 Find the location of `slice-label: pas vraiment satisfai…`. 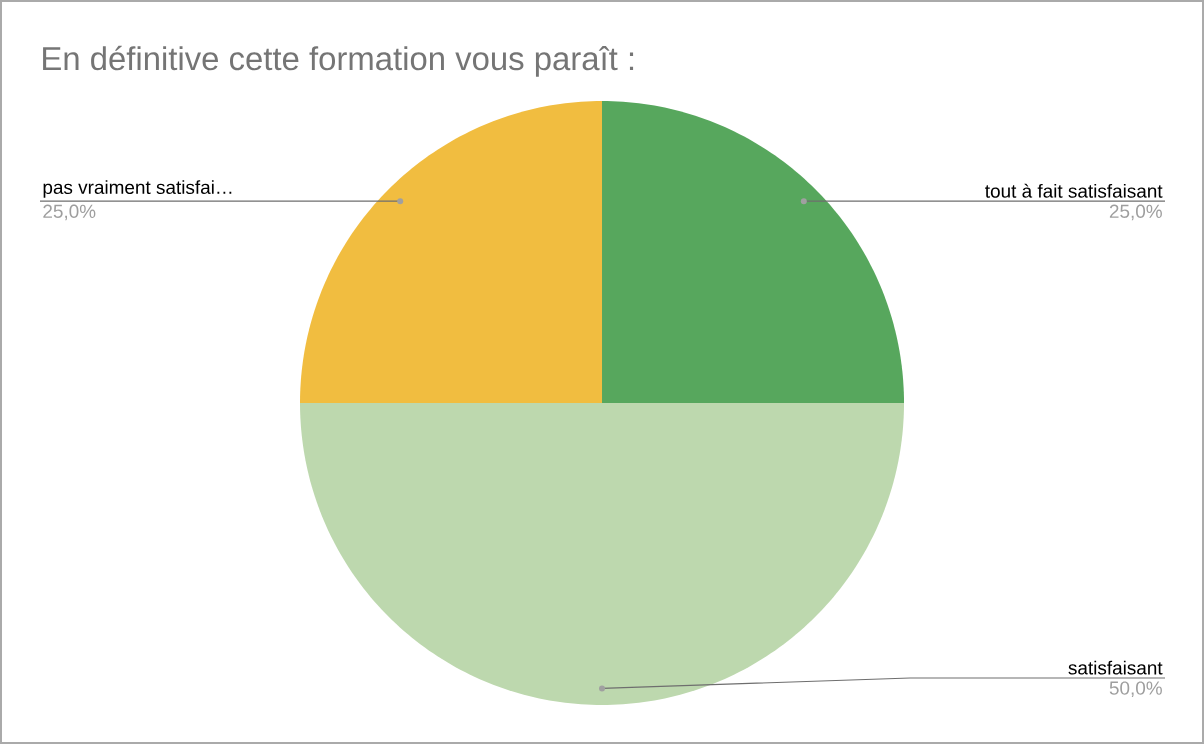

slice-label: pas vraiment satisfai… is located at coordinates (137, 189).